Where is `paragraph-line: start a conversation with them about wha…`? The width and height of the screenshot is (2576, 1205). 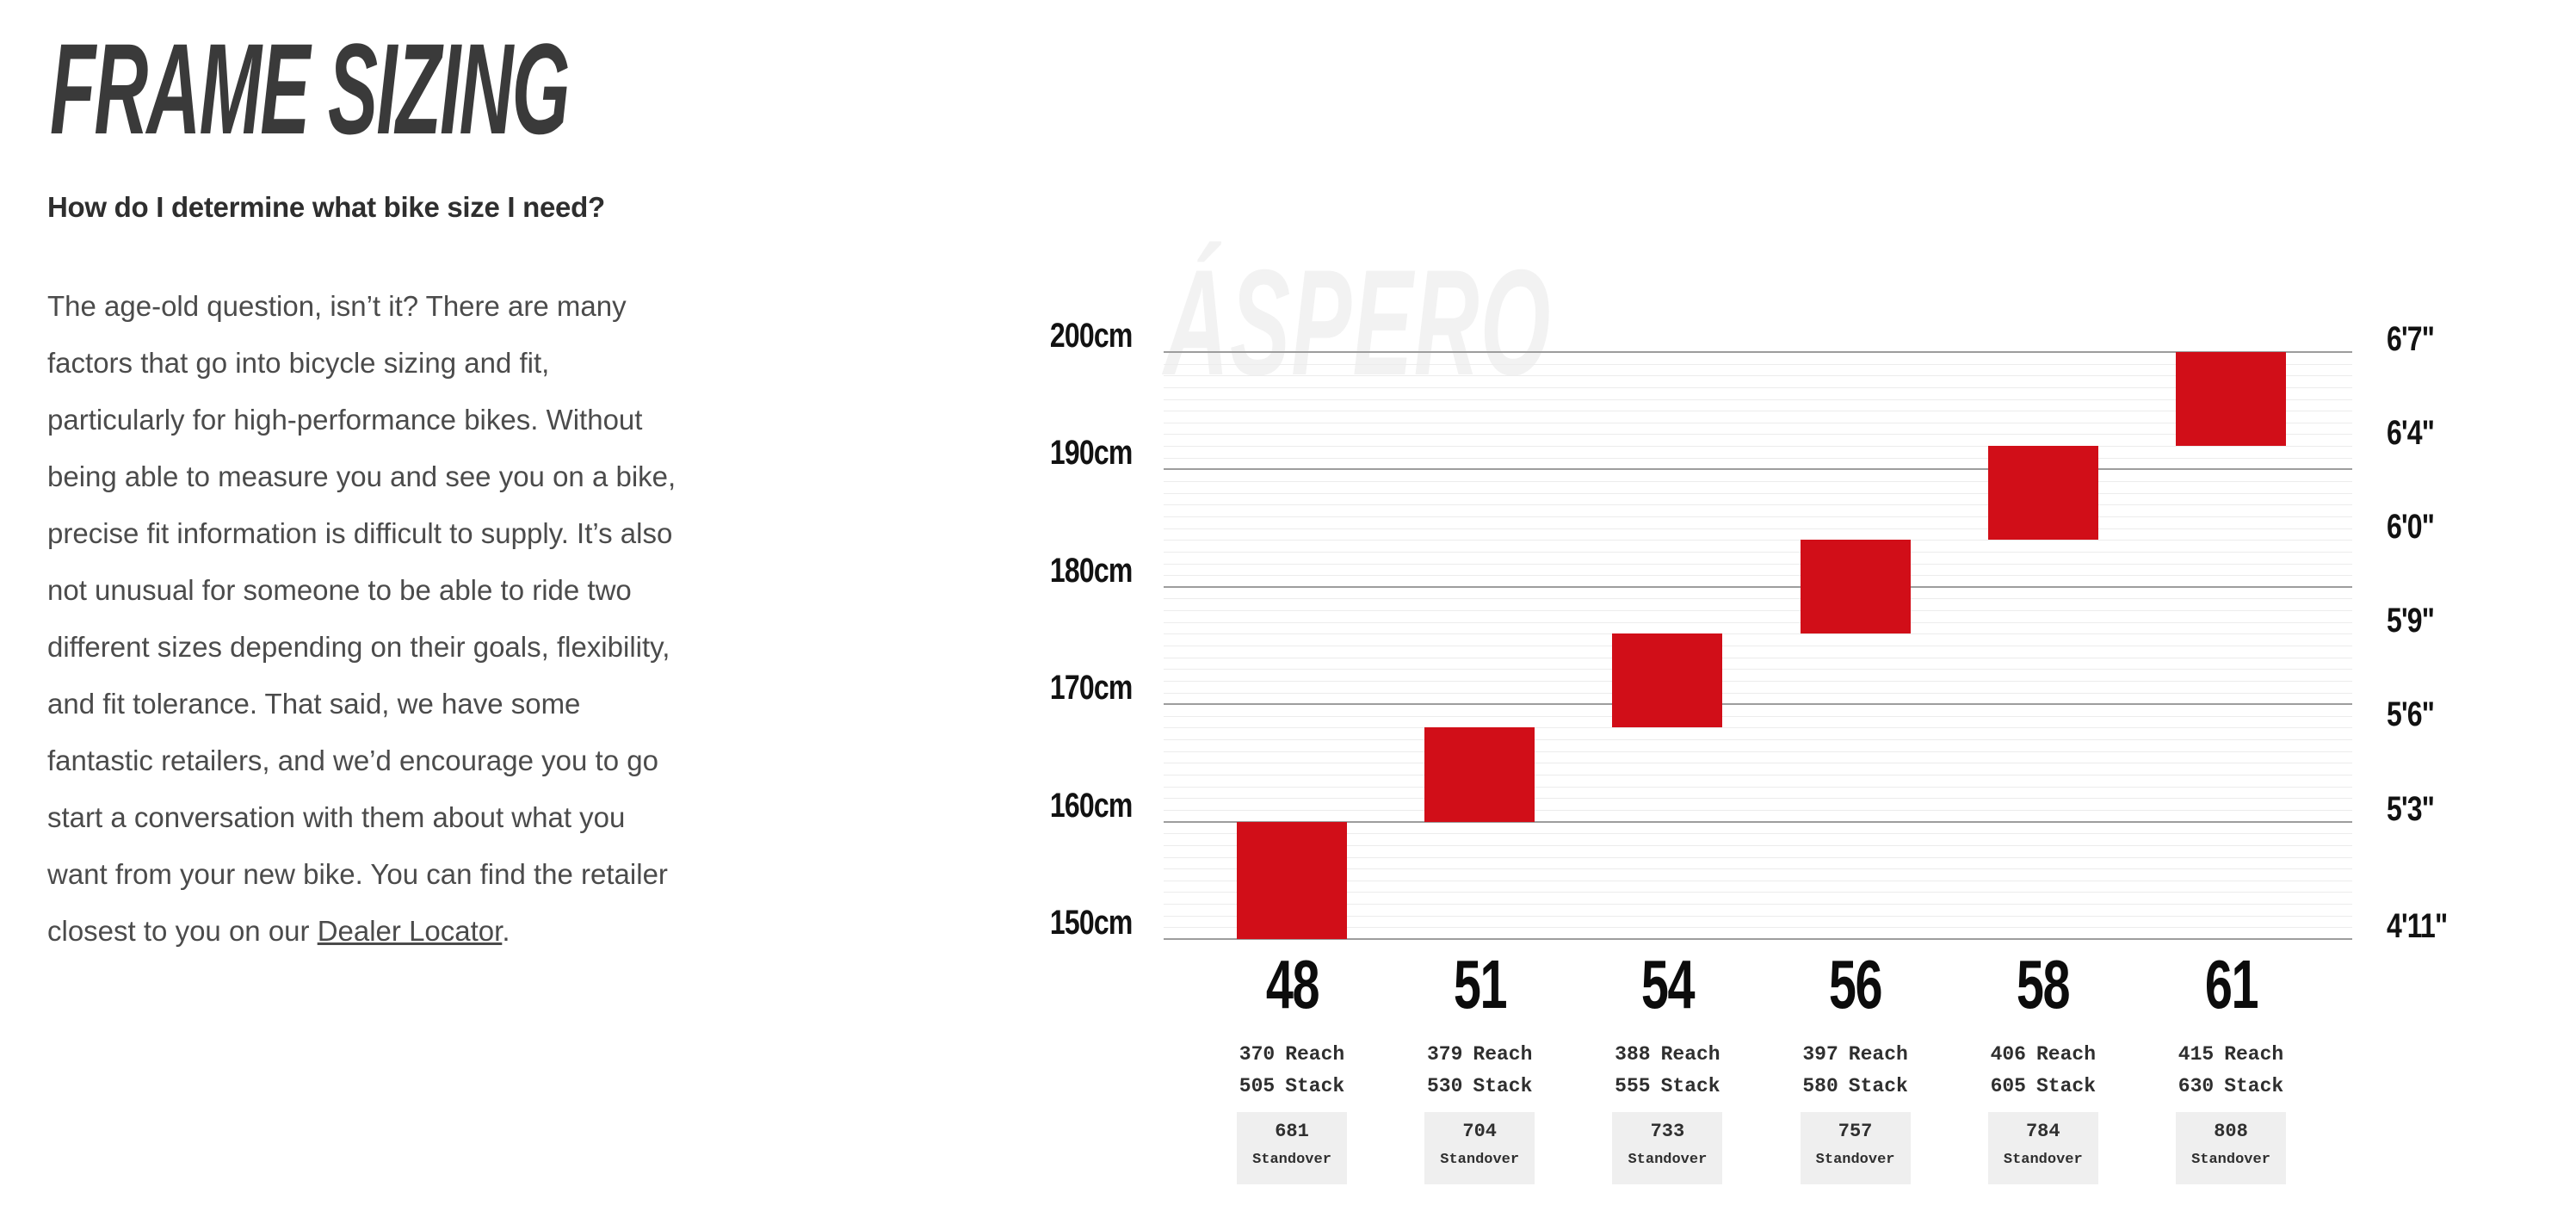 paragraph-line: start a conversation with them about wha… is located at coordinates (336, 817).